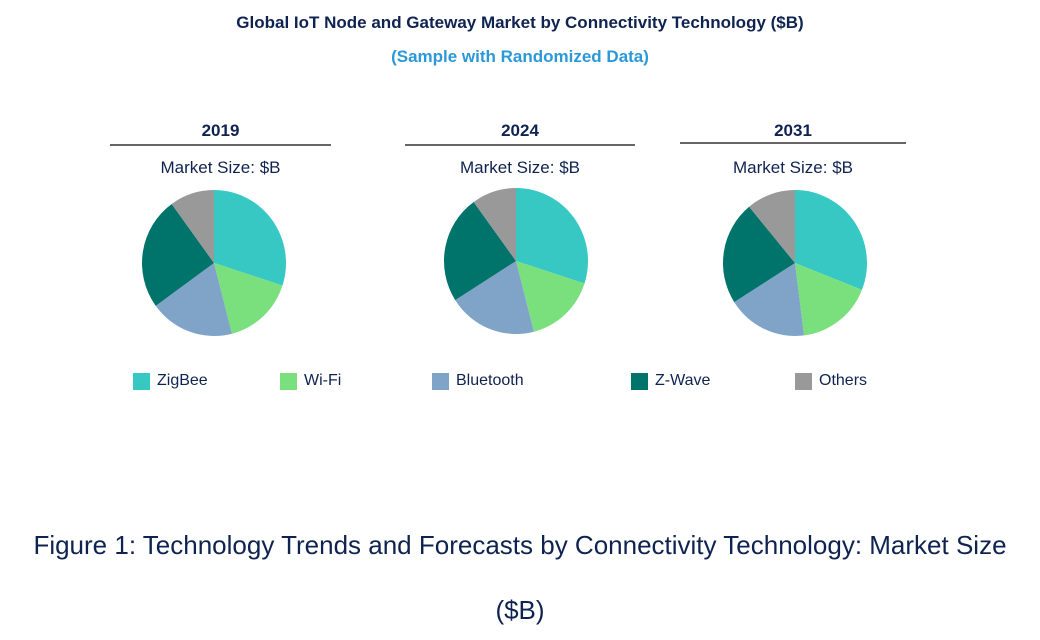  Describe the element at coordinates (793, 130) in the screenshot. I see `year-label: 2031` at that location.